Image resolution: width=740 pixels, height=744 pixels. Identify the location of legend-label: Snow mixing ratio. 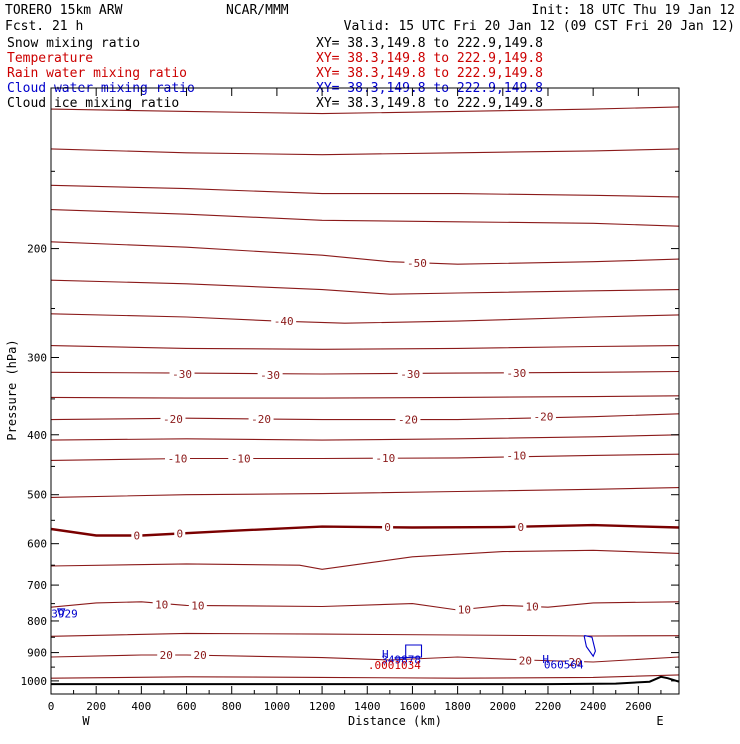
(73, 43).